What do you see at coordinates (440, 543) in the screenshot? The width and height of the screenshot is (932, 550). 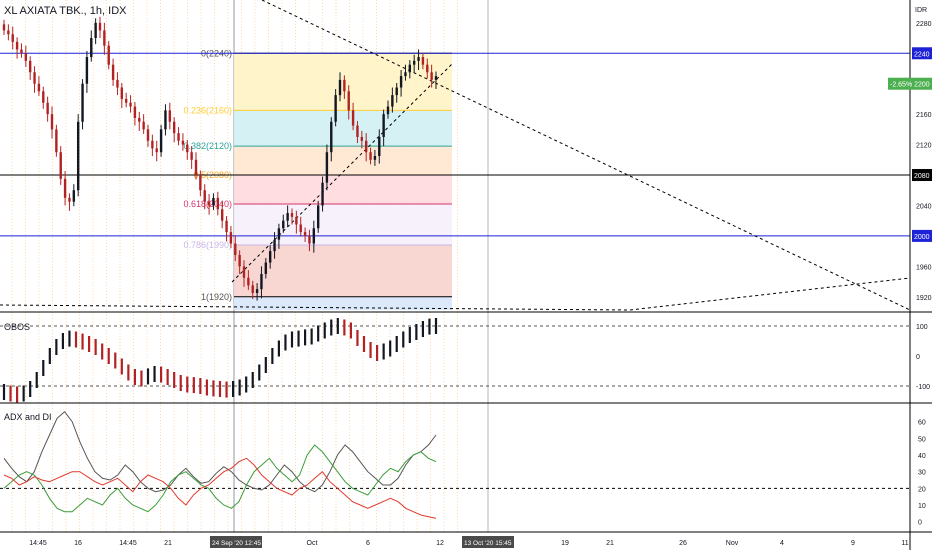 I see `time-tick-label: 12` at bounding box center [440, 543].